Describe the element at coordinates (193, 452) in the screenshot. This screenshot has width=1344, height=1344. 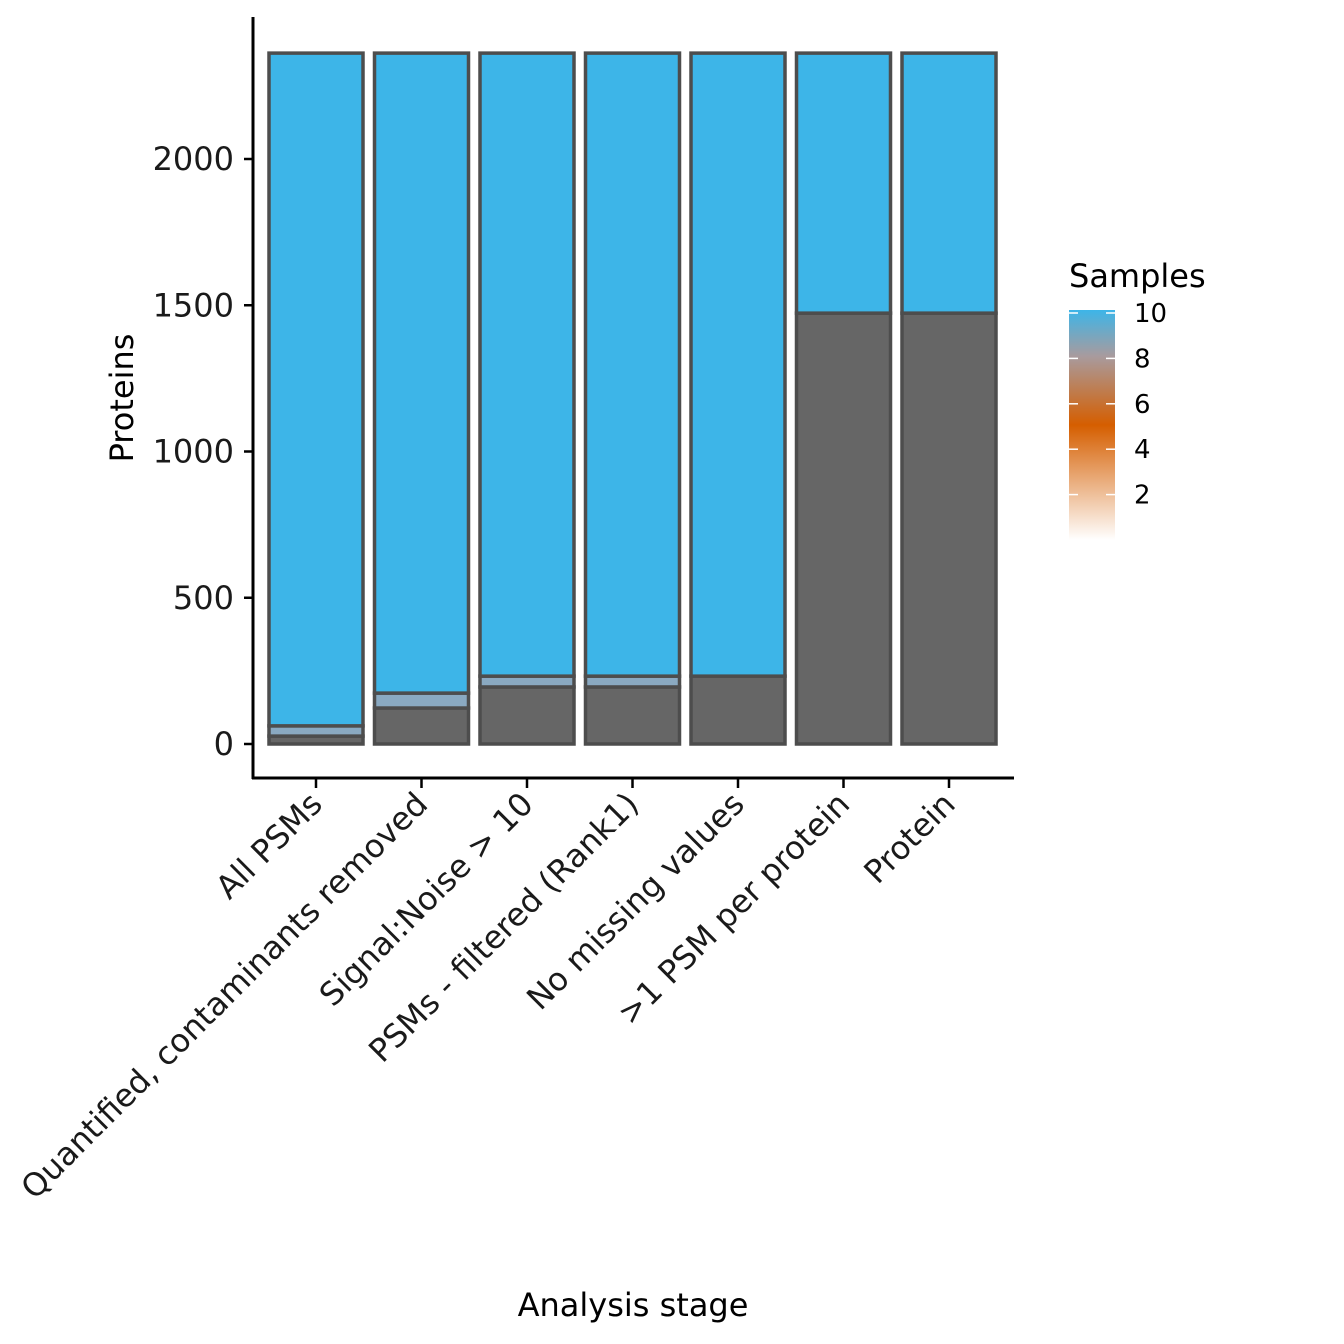
I see `y-tick-label: 1000` at that location.